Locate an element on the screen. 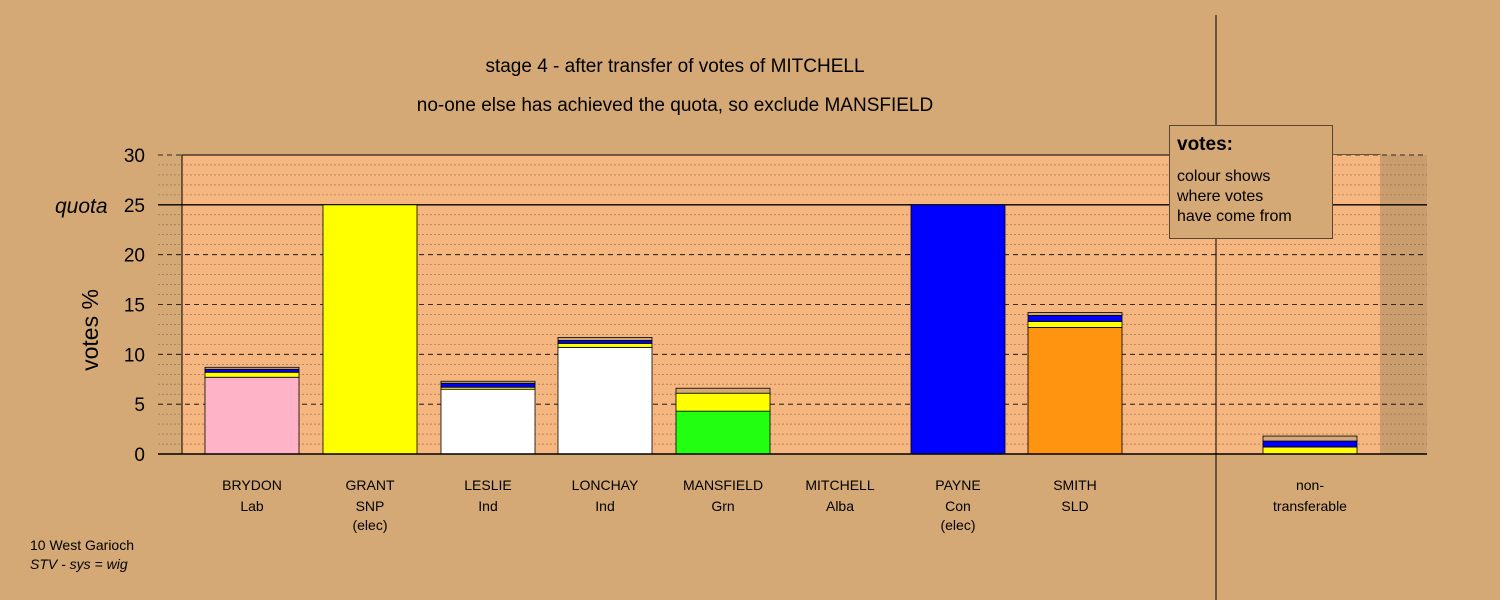  y-tick-label: 30 is located at coordinates (134, 156).